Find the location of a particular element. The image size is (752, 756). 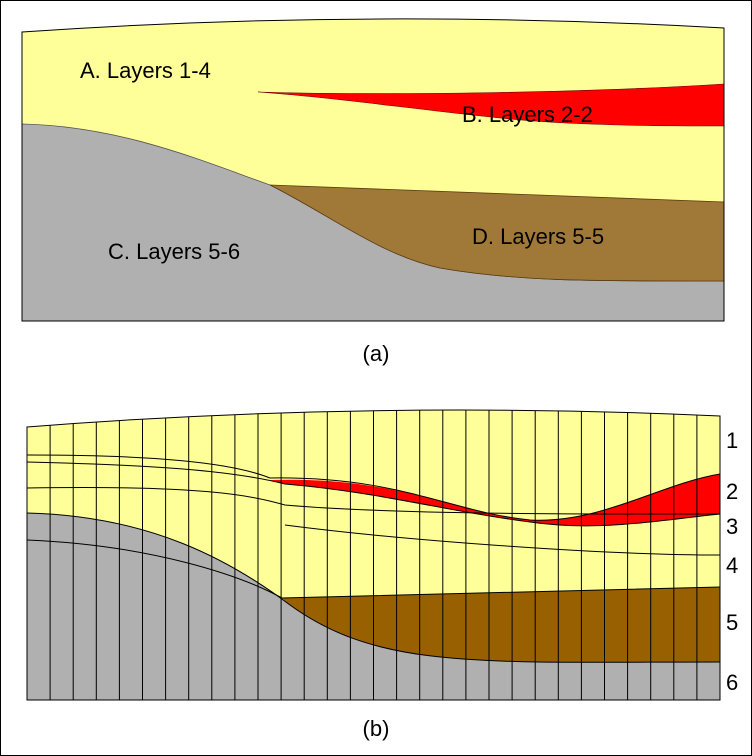

region-b is located at coordinates (491, 105).